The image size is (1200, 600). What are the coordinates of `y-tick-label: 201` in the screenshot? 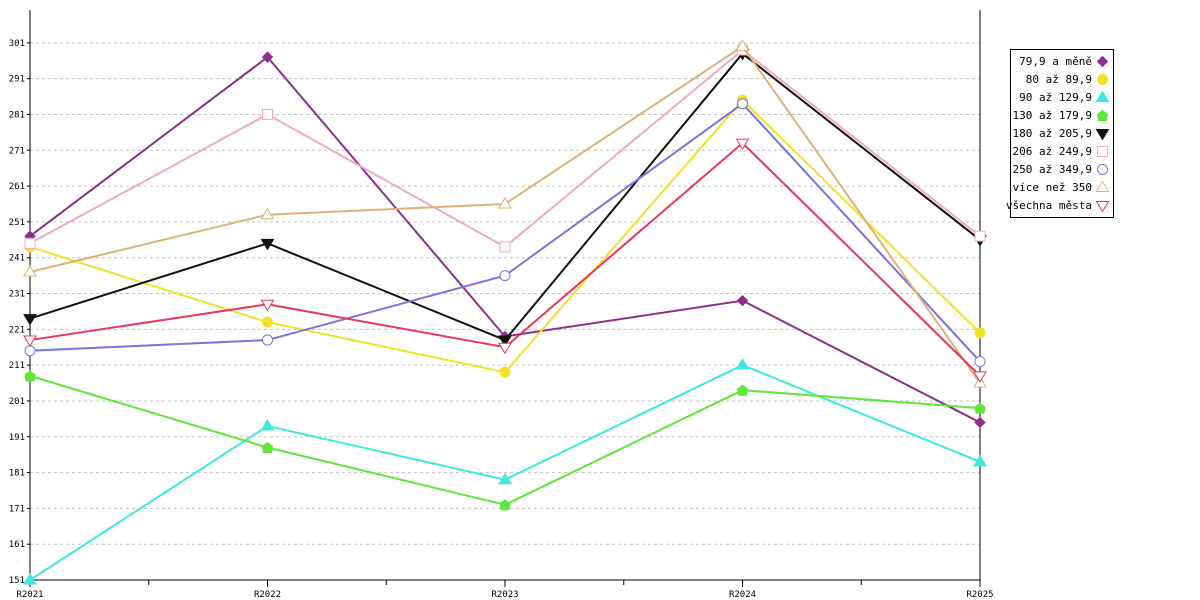 It's located at (17, 402).